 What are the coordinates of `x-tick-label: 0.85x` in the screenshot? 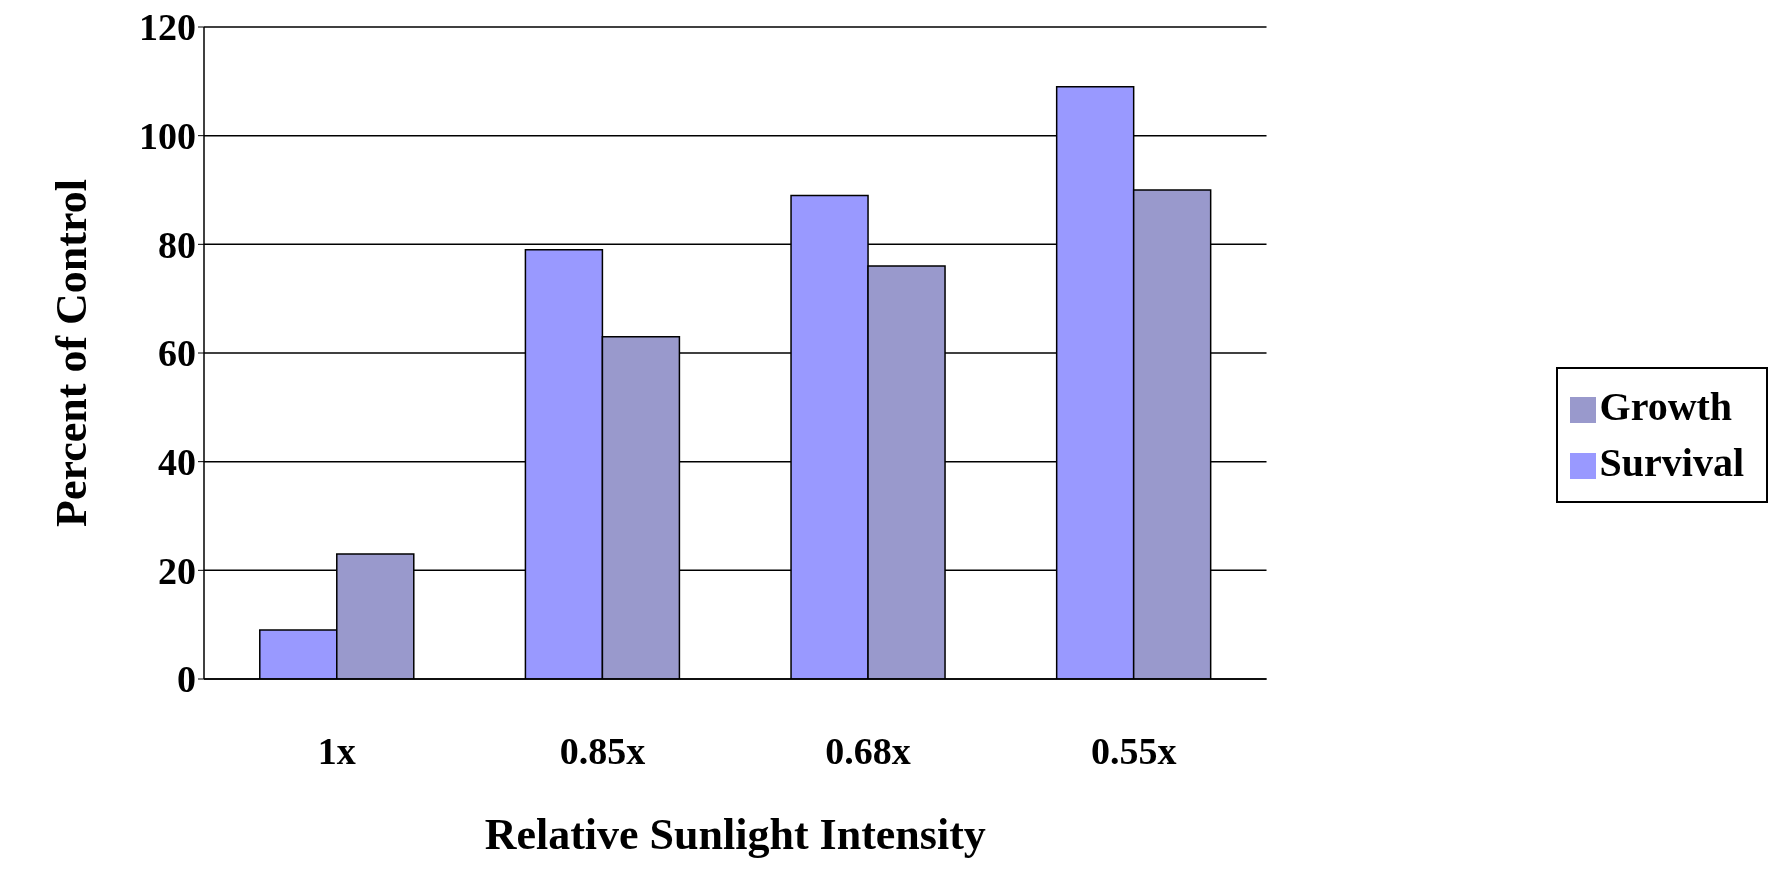 It's located at (602, 750).